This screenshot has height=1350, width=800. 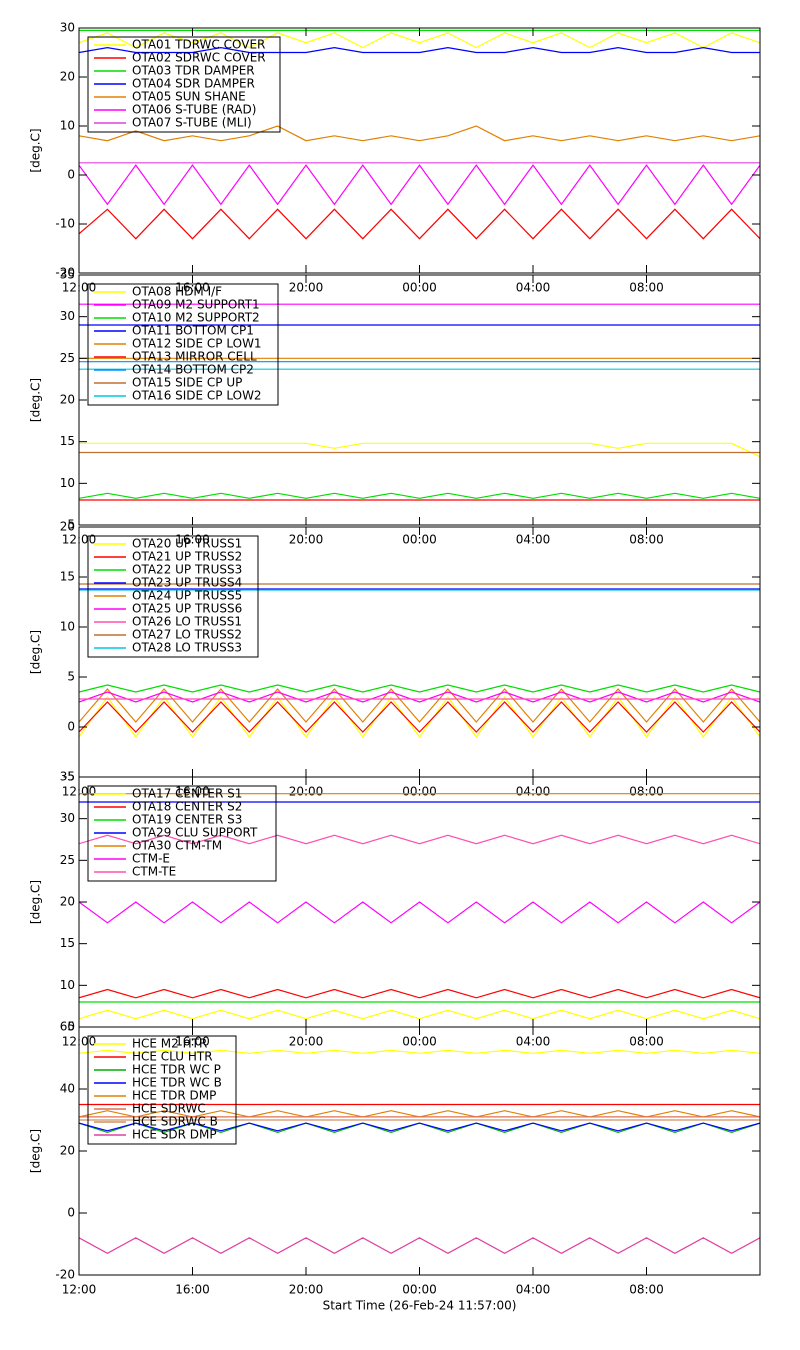 What do you see at coordinates (193, 331) in the screenshot?
I see `legend-label: OTA11 BOTTOM CP1` at bounding box center [193, 331].